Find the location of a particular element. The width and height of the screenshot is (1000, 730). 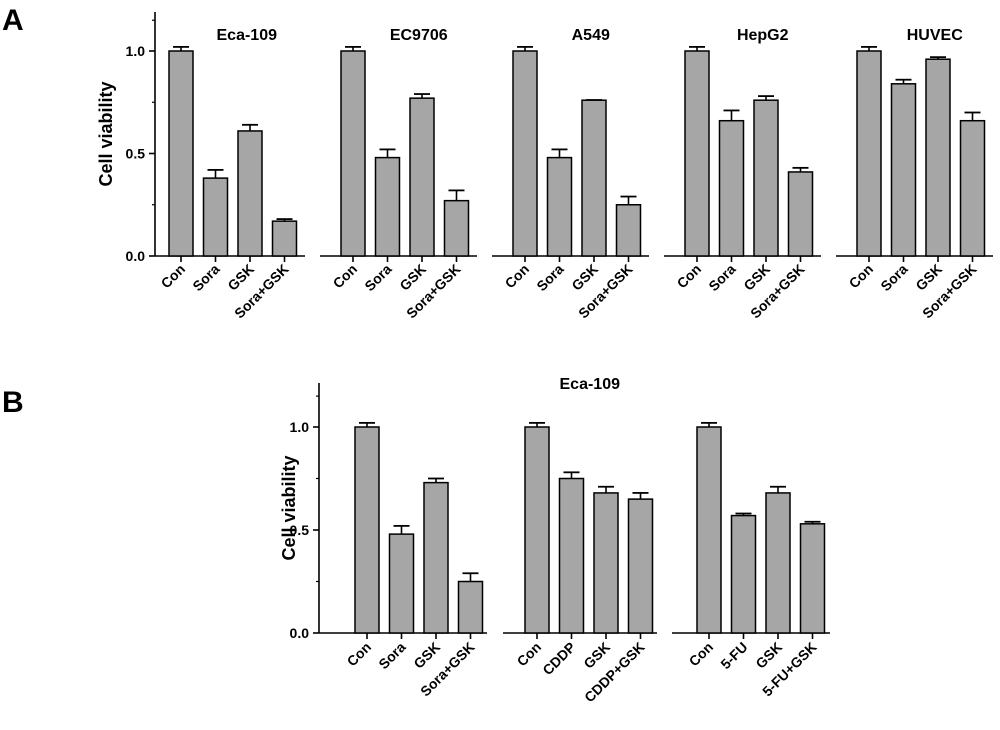

y-tick-label: 0.5 is located at coordinates (136, 154).